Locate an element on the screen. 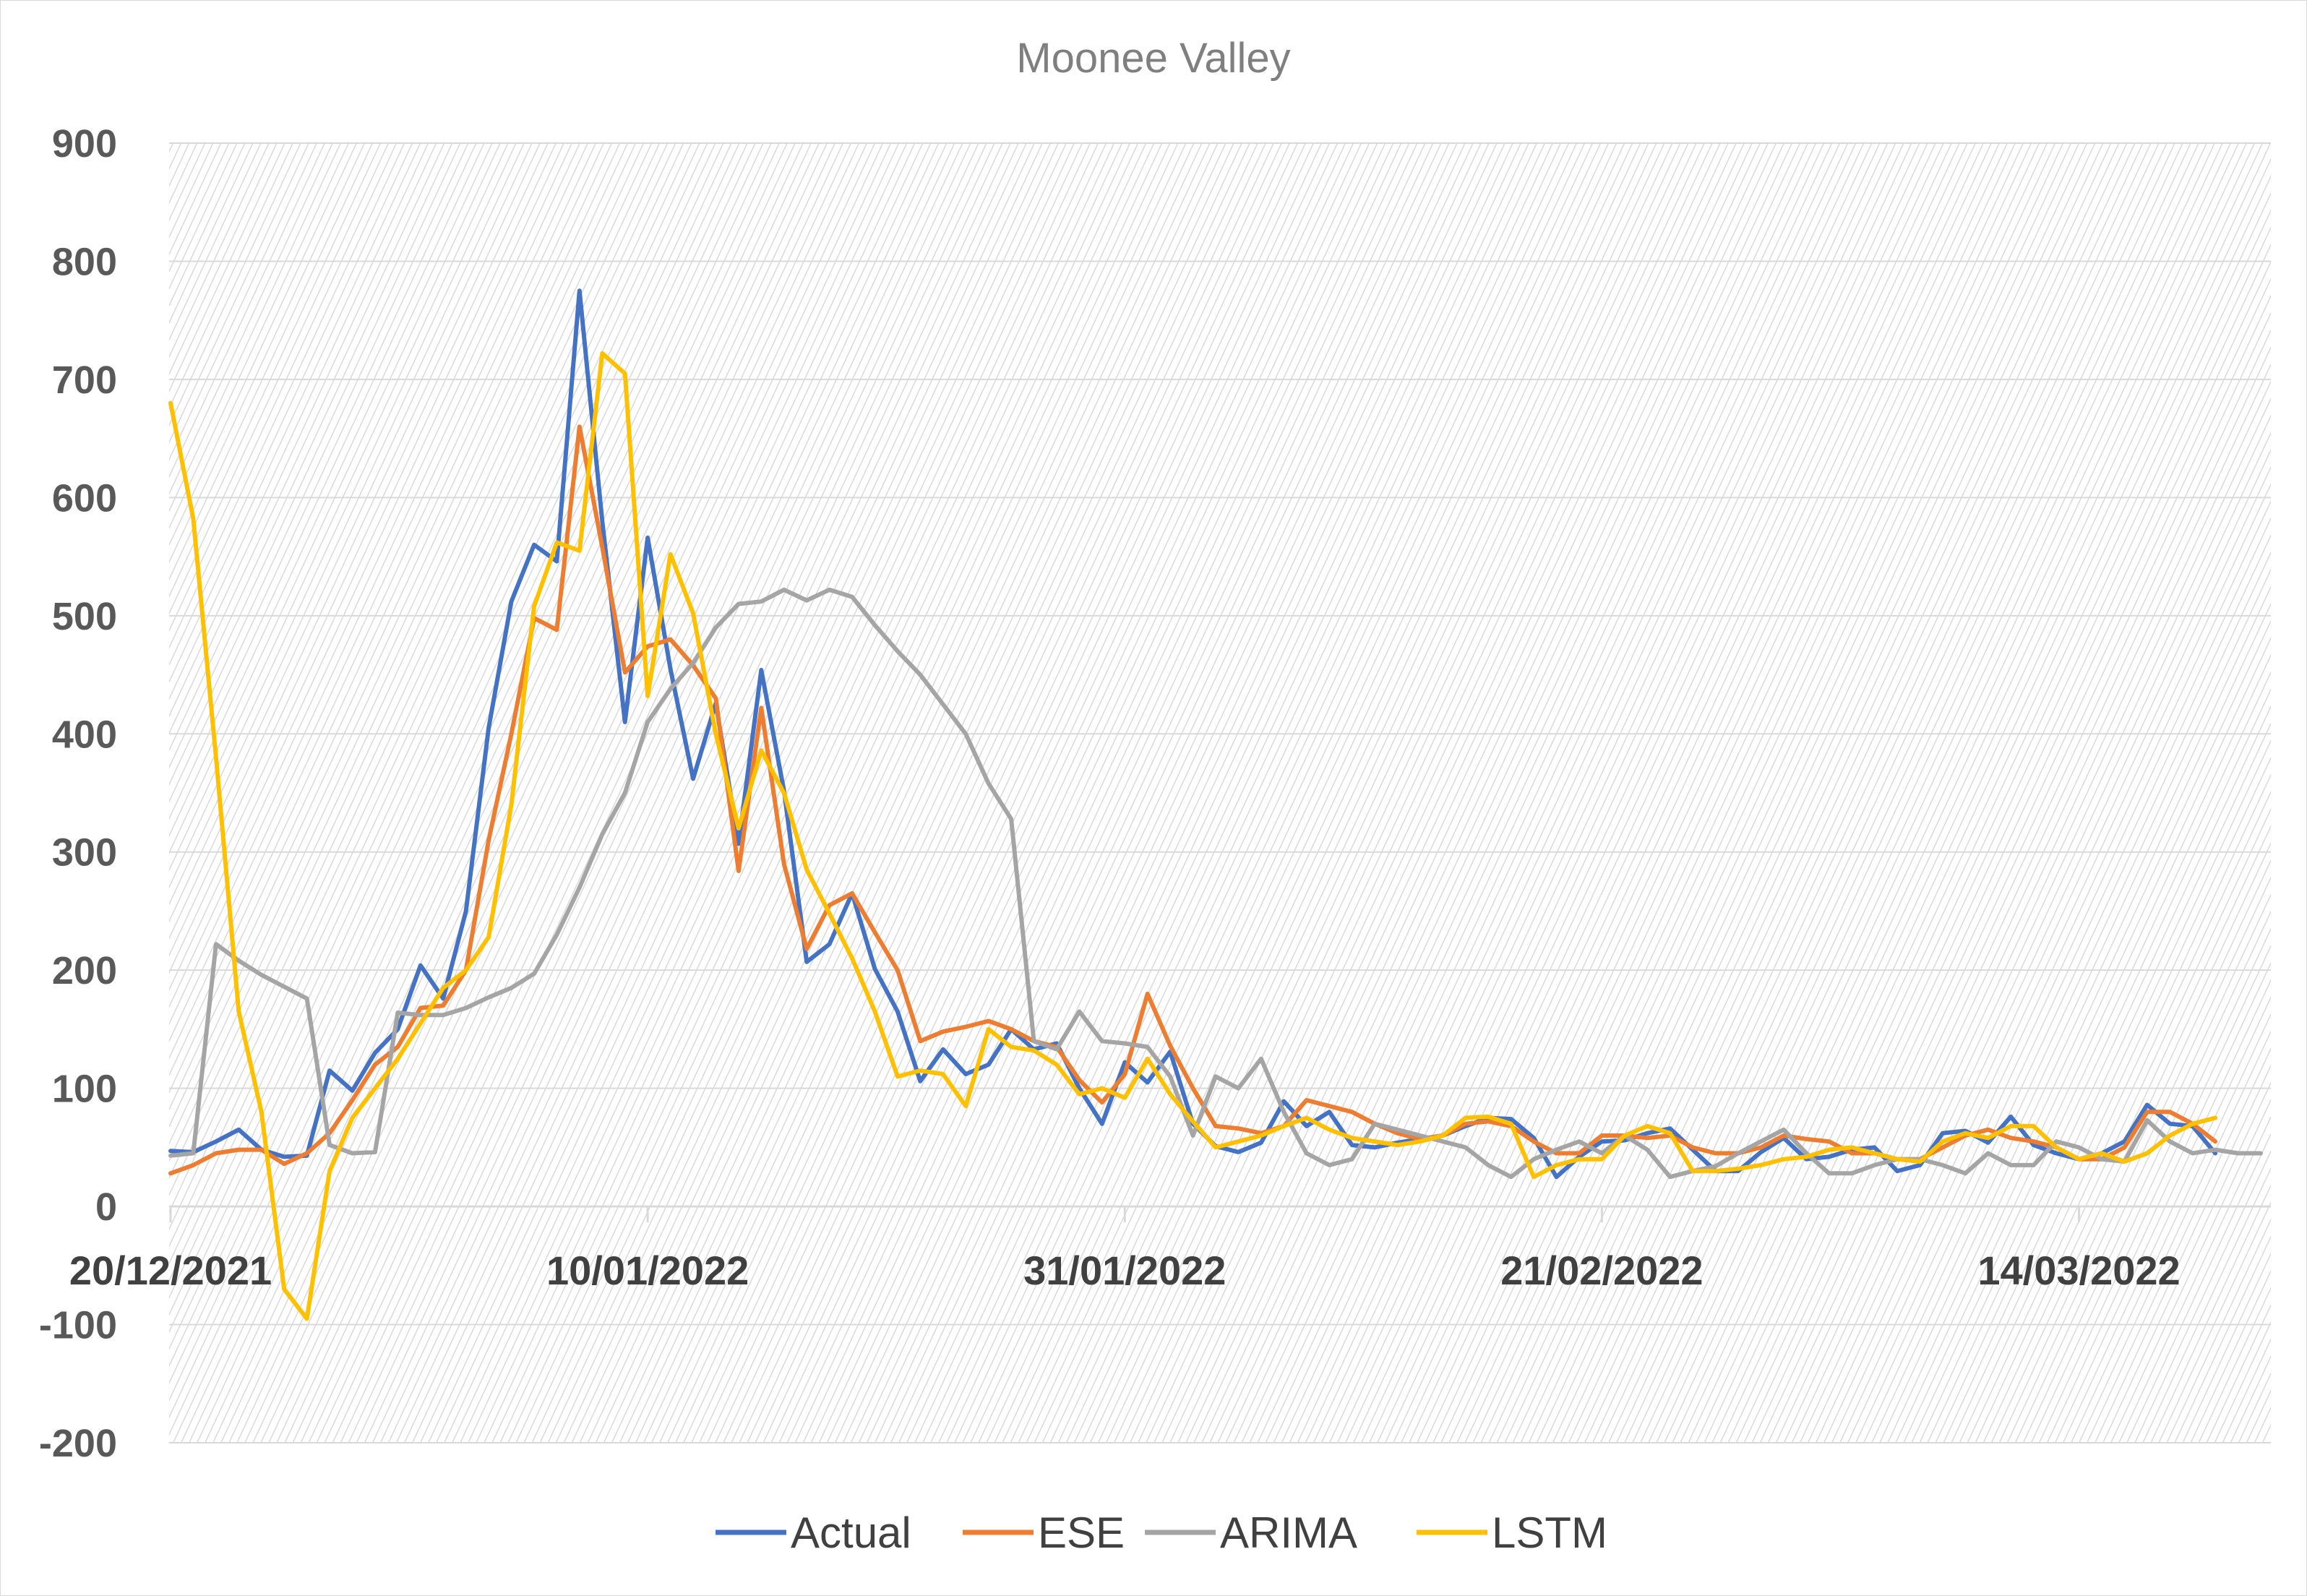  y-axis-ticks: -200 -100 0 100 200 300 400 500 600 700 800 900 is located at coordinates (78, 793).